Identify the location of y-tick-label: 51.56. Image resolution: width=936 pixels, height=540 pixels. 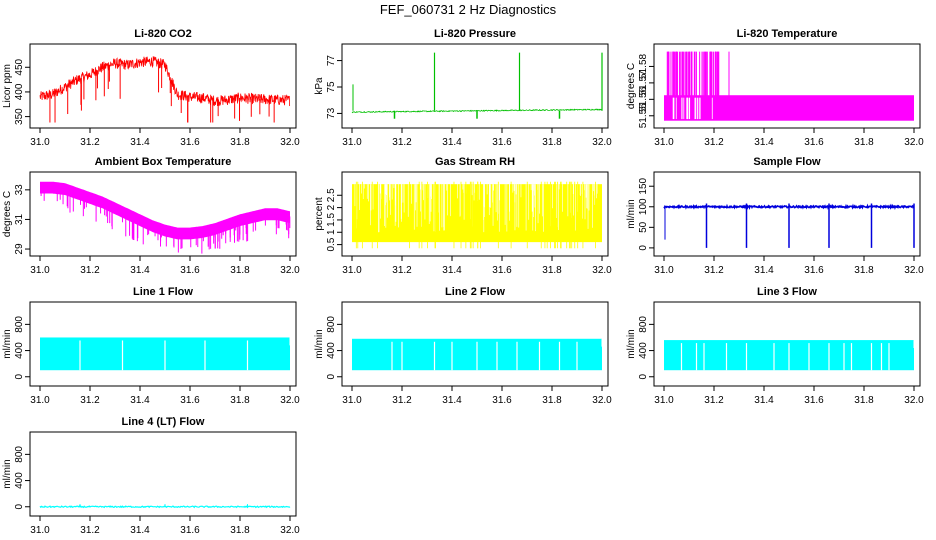
(643, 98).